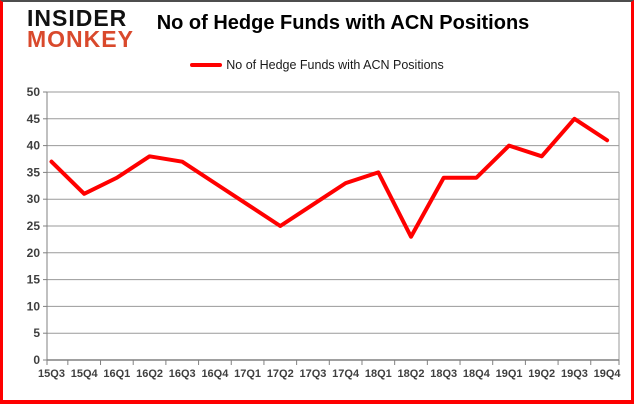 The height and width of the screenshot is (404, 634). What do you see at coordinates (34, 146) in the screenshot?
I see `svg-text: 40` at bounding box center [34, 146].